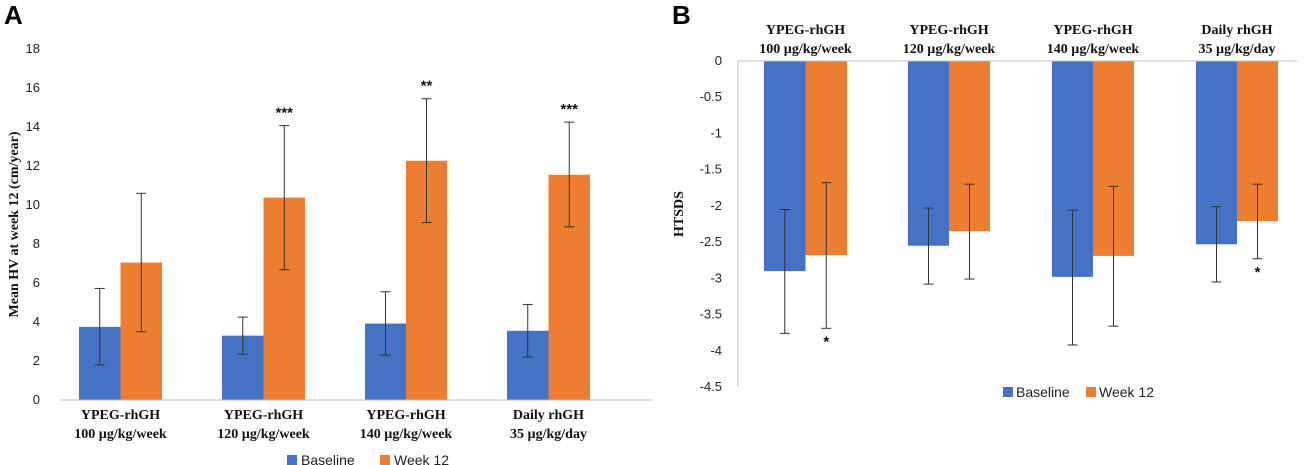 Image resolution: width=1309 pixels, height=465 pixels. What do you see at coordinates (14, 224) in the screenshot?
I see `panel-a-y-axis-title: Mean HV at week 12 (cm/year)` at bounding box center [14, 224].